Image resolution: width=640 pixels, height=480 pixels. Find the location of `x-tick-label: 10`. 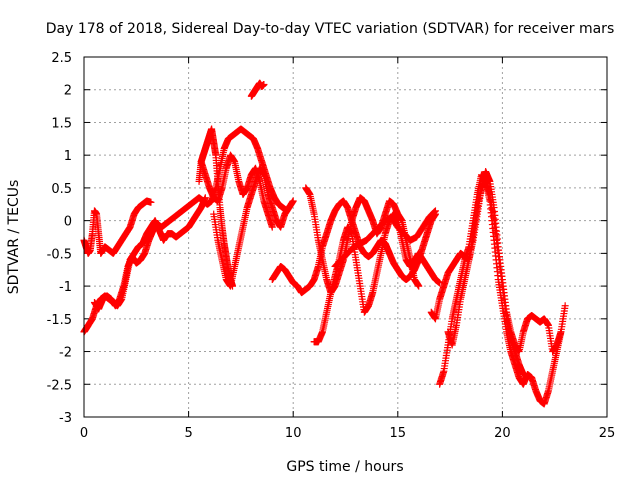

x-tick-label: 10 is located at coordinates (293, 433).